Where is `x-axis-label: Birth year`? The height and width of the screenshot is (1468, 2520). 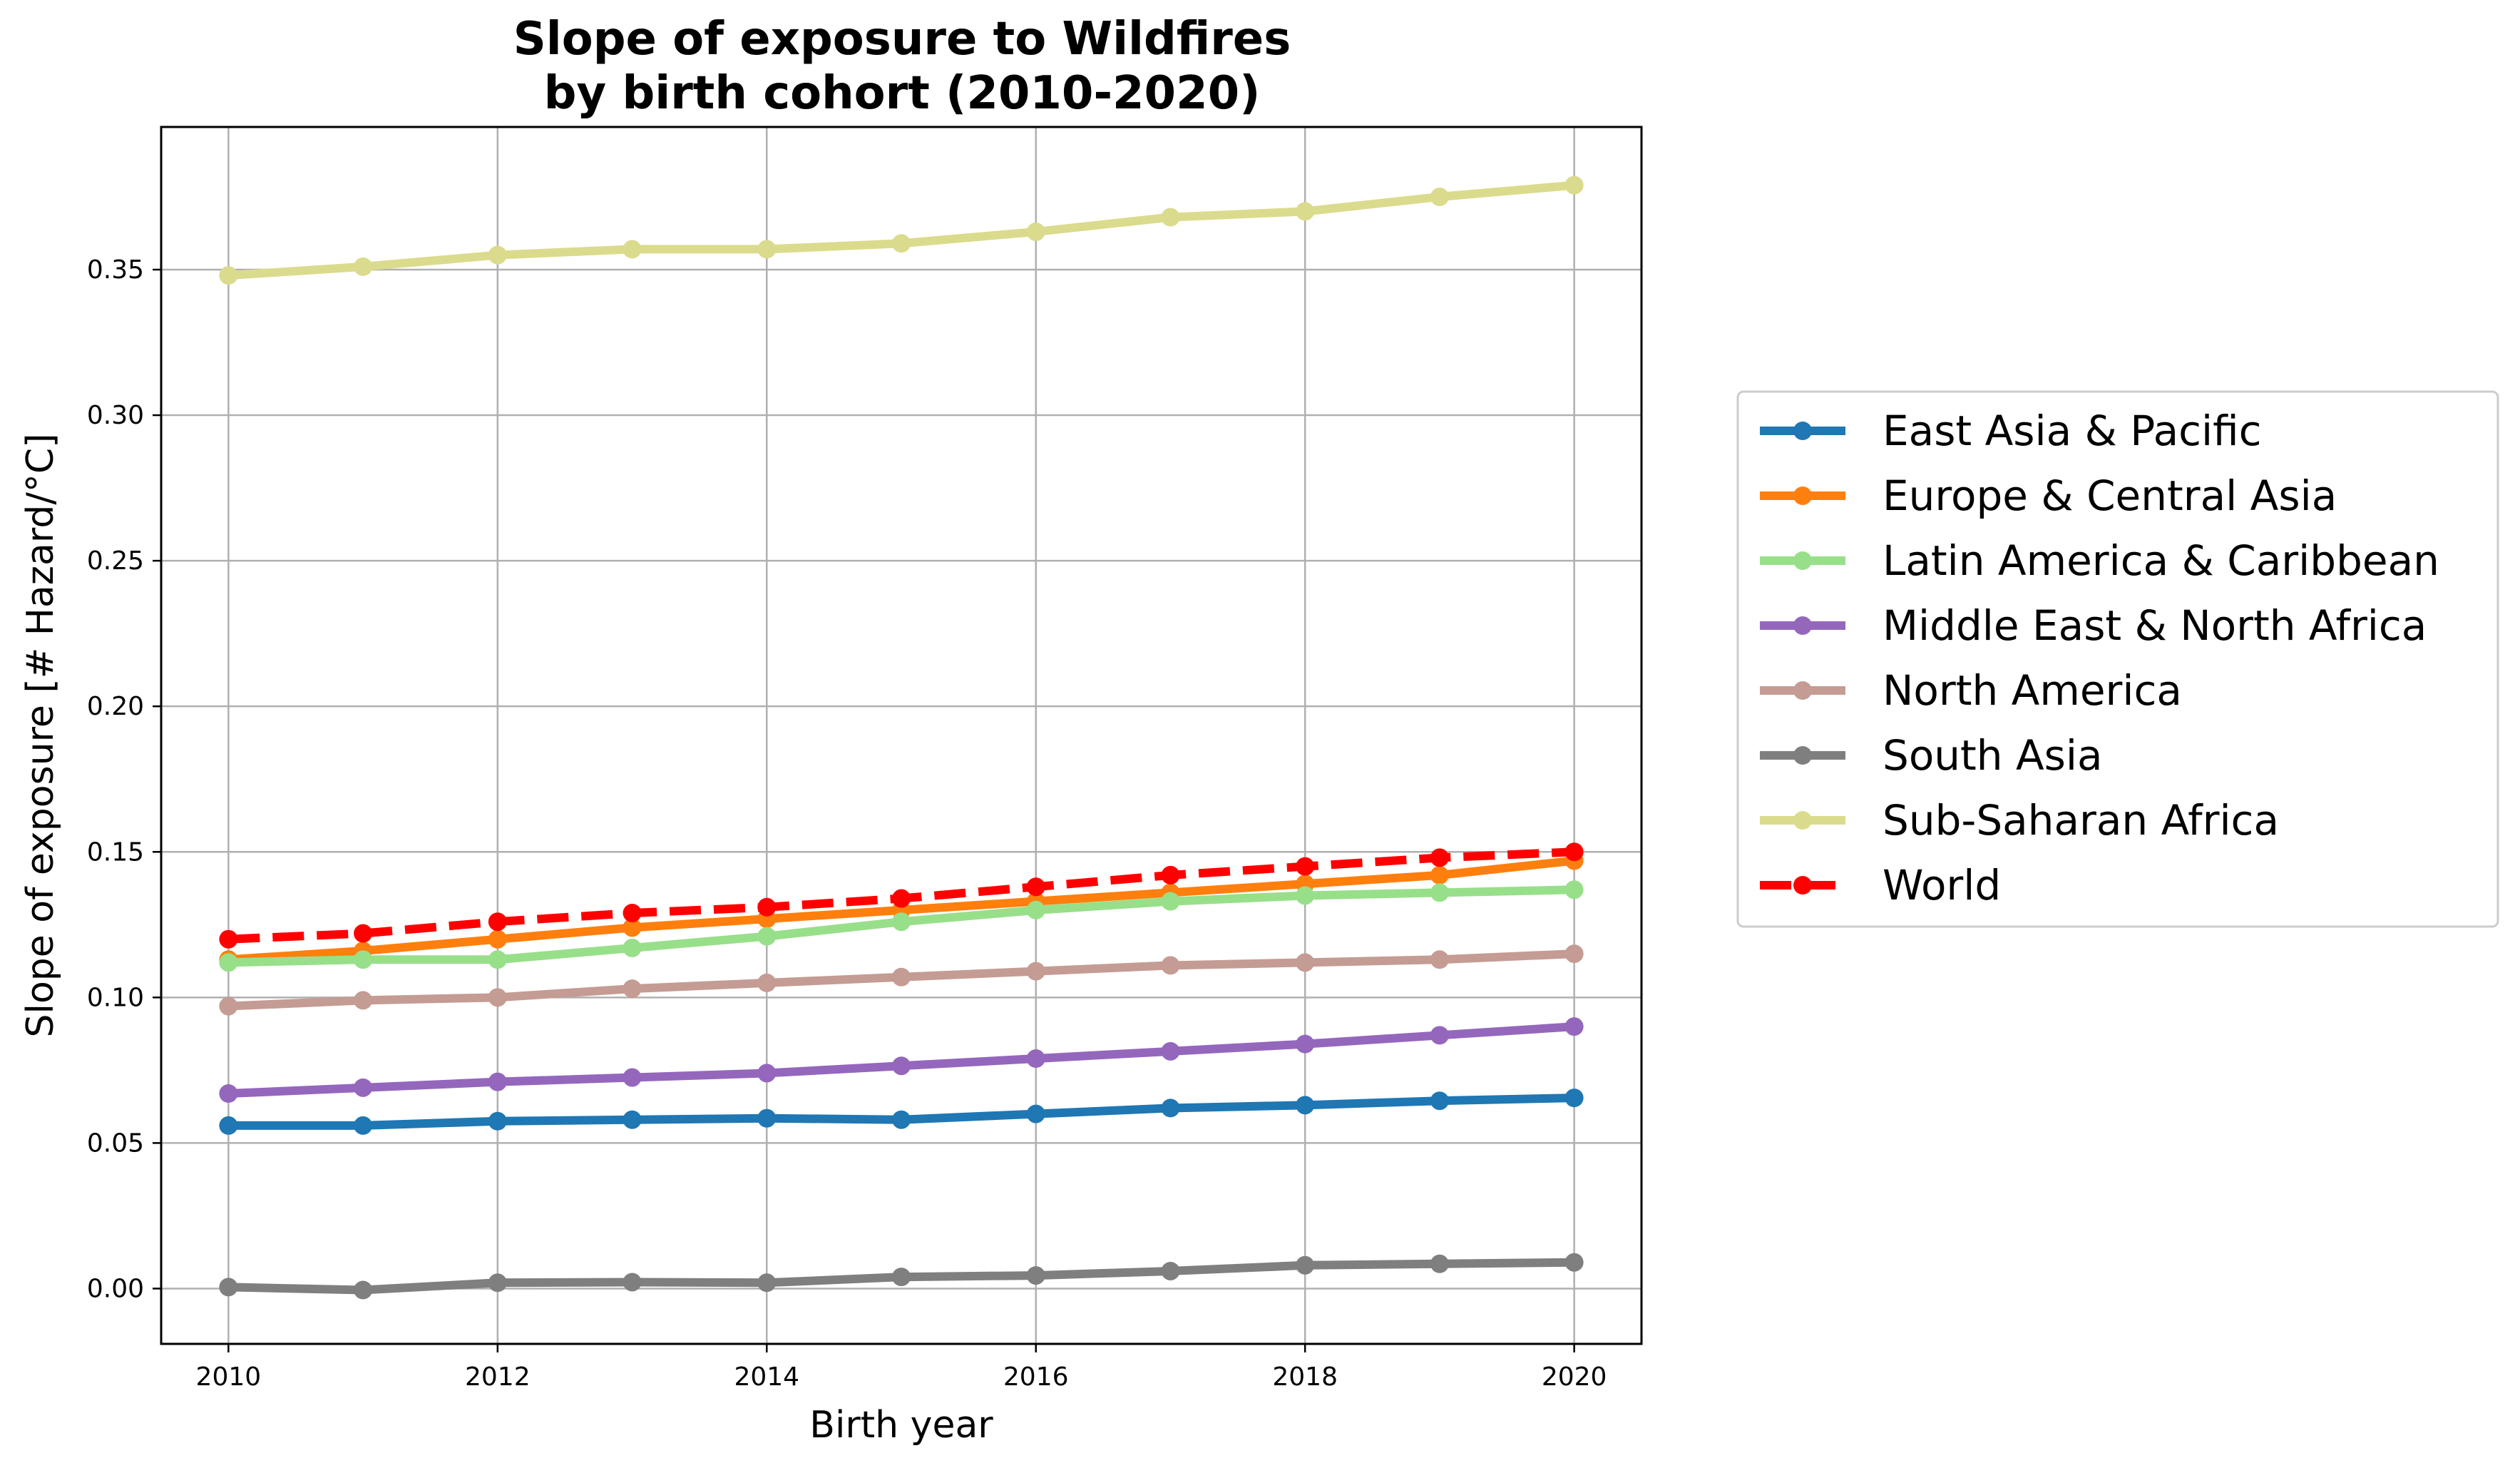
x-axis-label: Birth year is located at coordinates (901, 1425).